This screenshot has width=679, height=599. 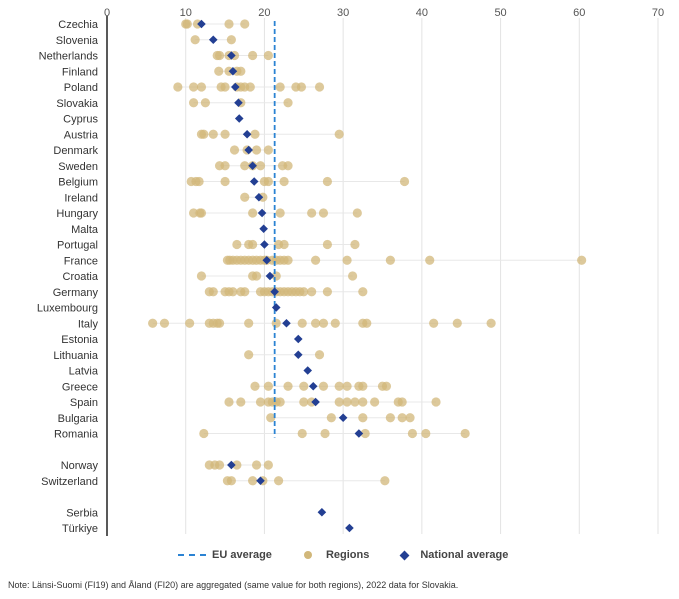 I want to click on category-label: Spain, so click(x=84, y=403).